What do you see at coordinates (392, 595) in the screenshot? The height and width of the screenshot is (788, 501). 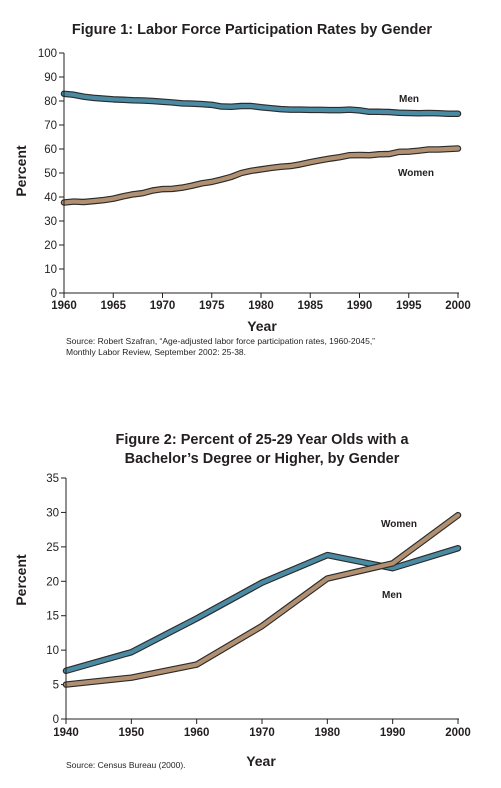 I see `figure-2-men-label: Men` at bounding box center [392, 595].